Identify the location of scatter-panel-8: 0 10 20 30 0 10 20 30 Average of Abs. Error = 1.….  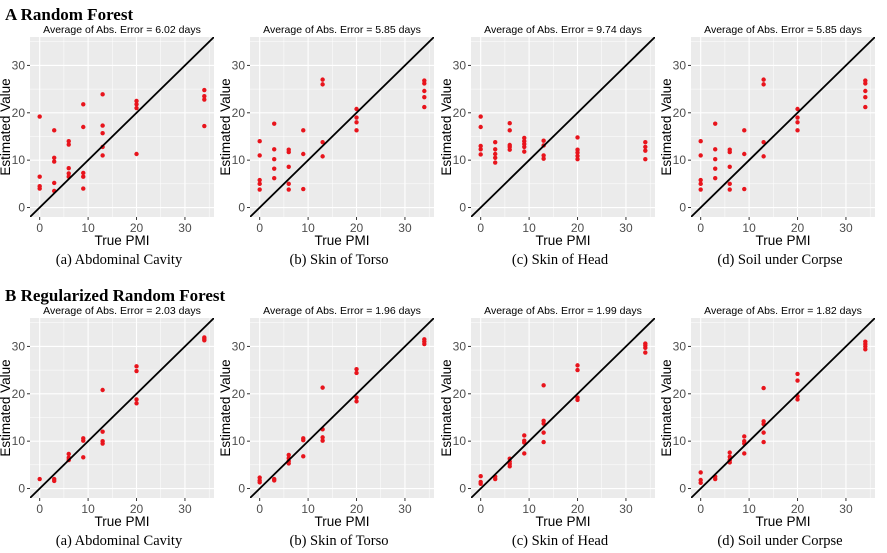
(767, 427).